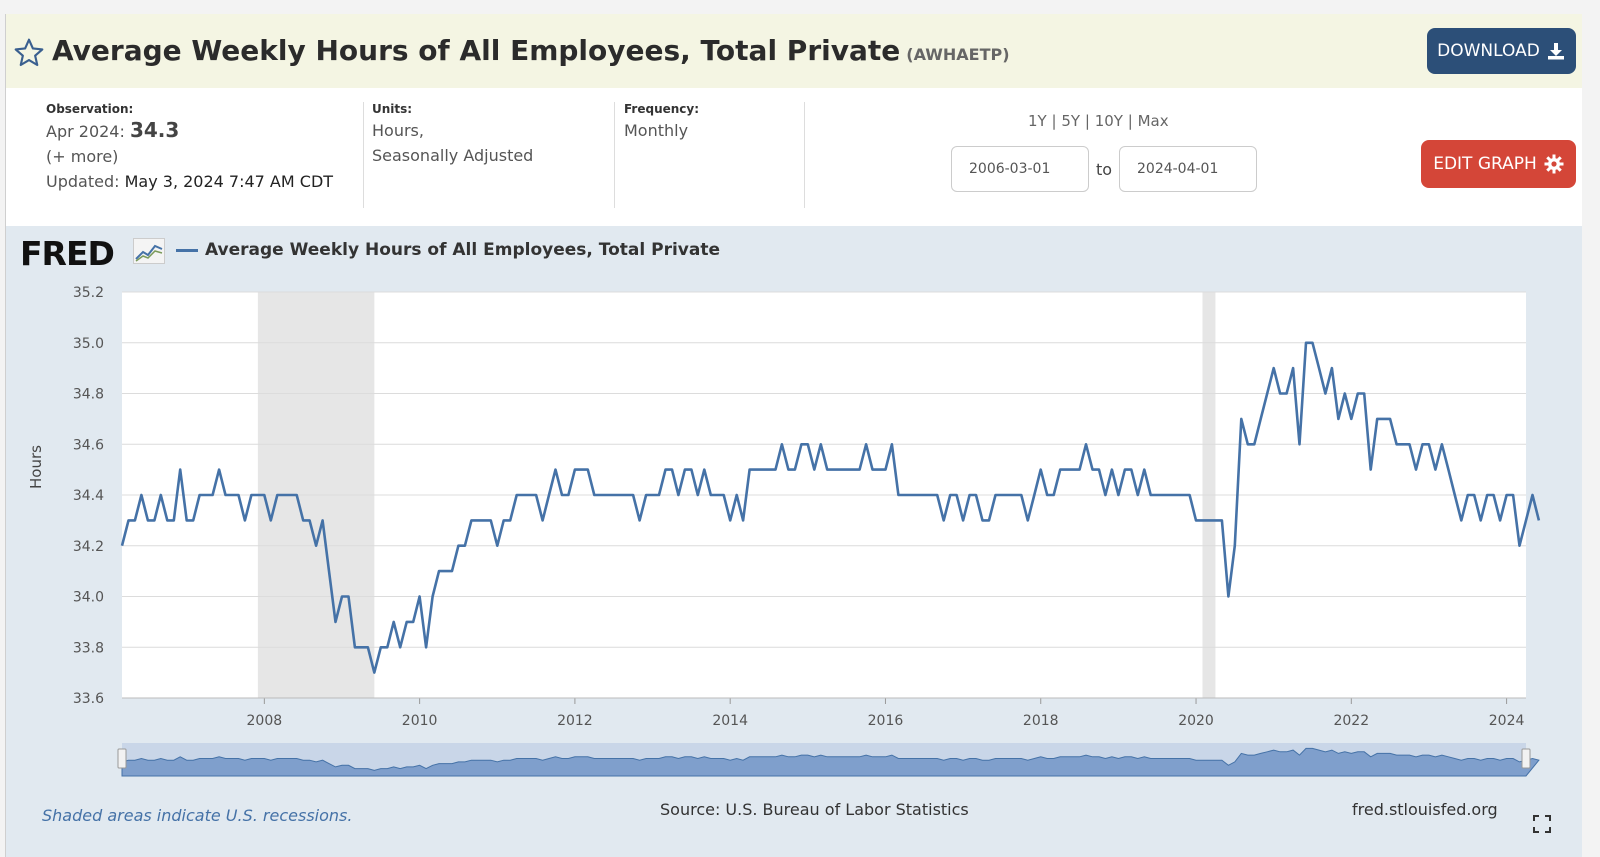 The width and height of the screenshot is (1600, 857). I want to click on units-line2: Seasonally Adjusted, so click(453, 155).